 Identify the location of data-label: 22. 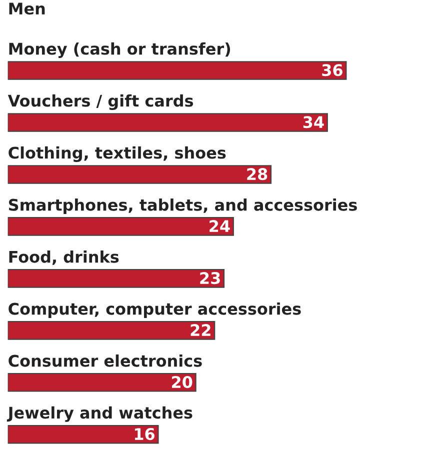
(200, 330).